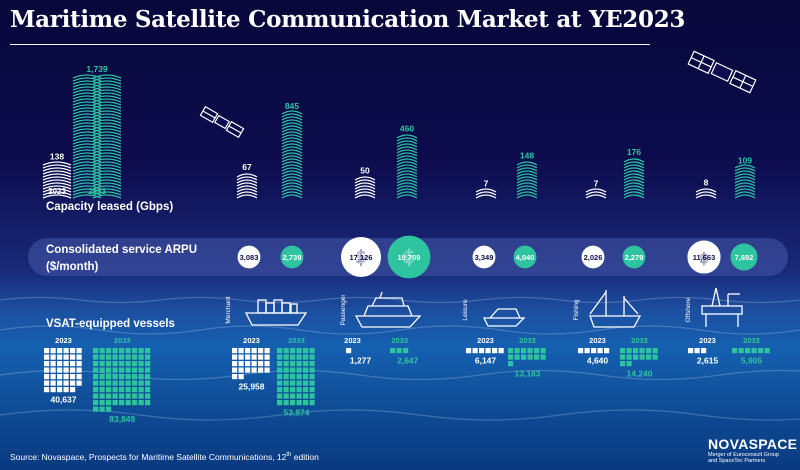  Describe the element at coordinates (634, 257) in the screenshot. I see `arpu-circle-2033` at that location.